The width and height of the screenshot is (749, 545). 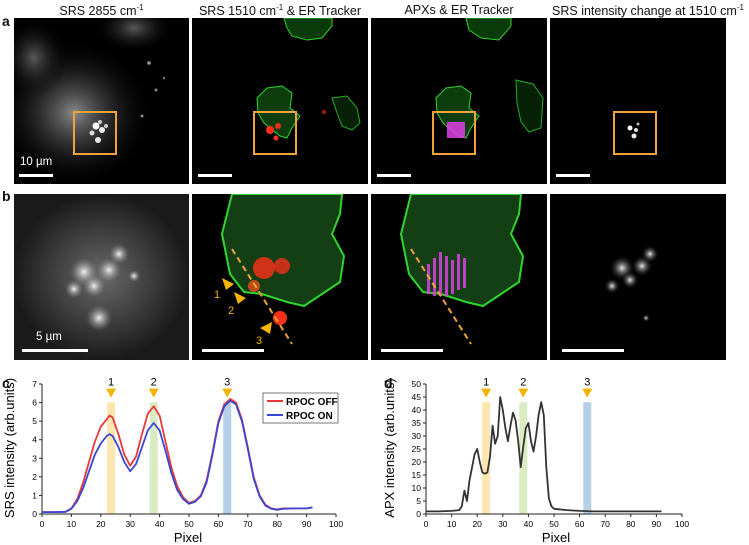 I want to click on chart-c-xtick-label: 20, so click(x=101, y=524).